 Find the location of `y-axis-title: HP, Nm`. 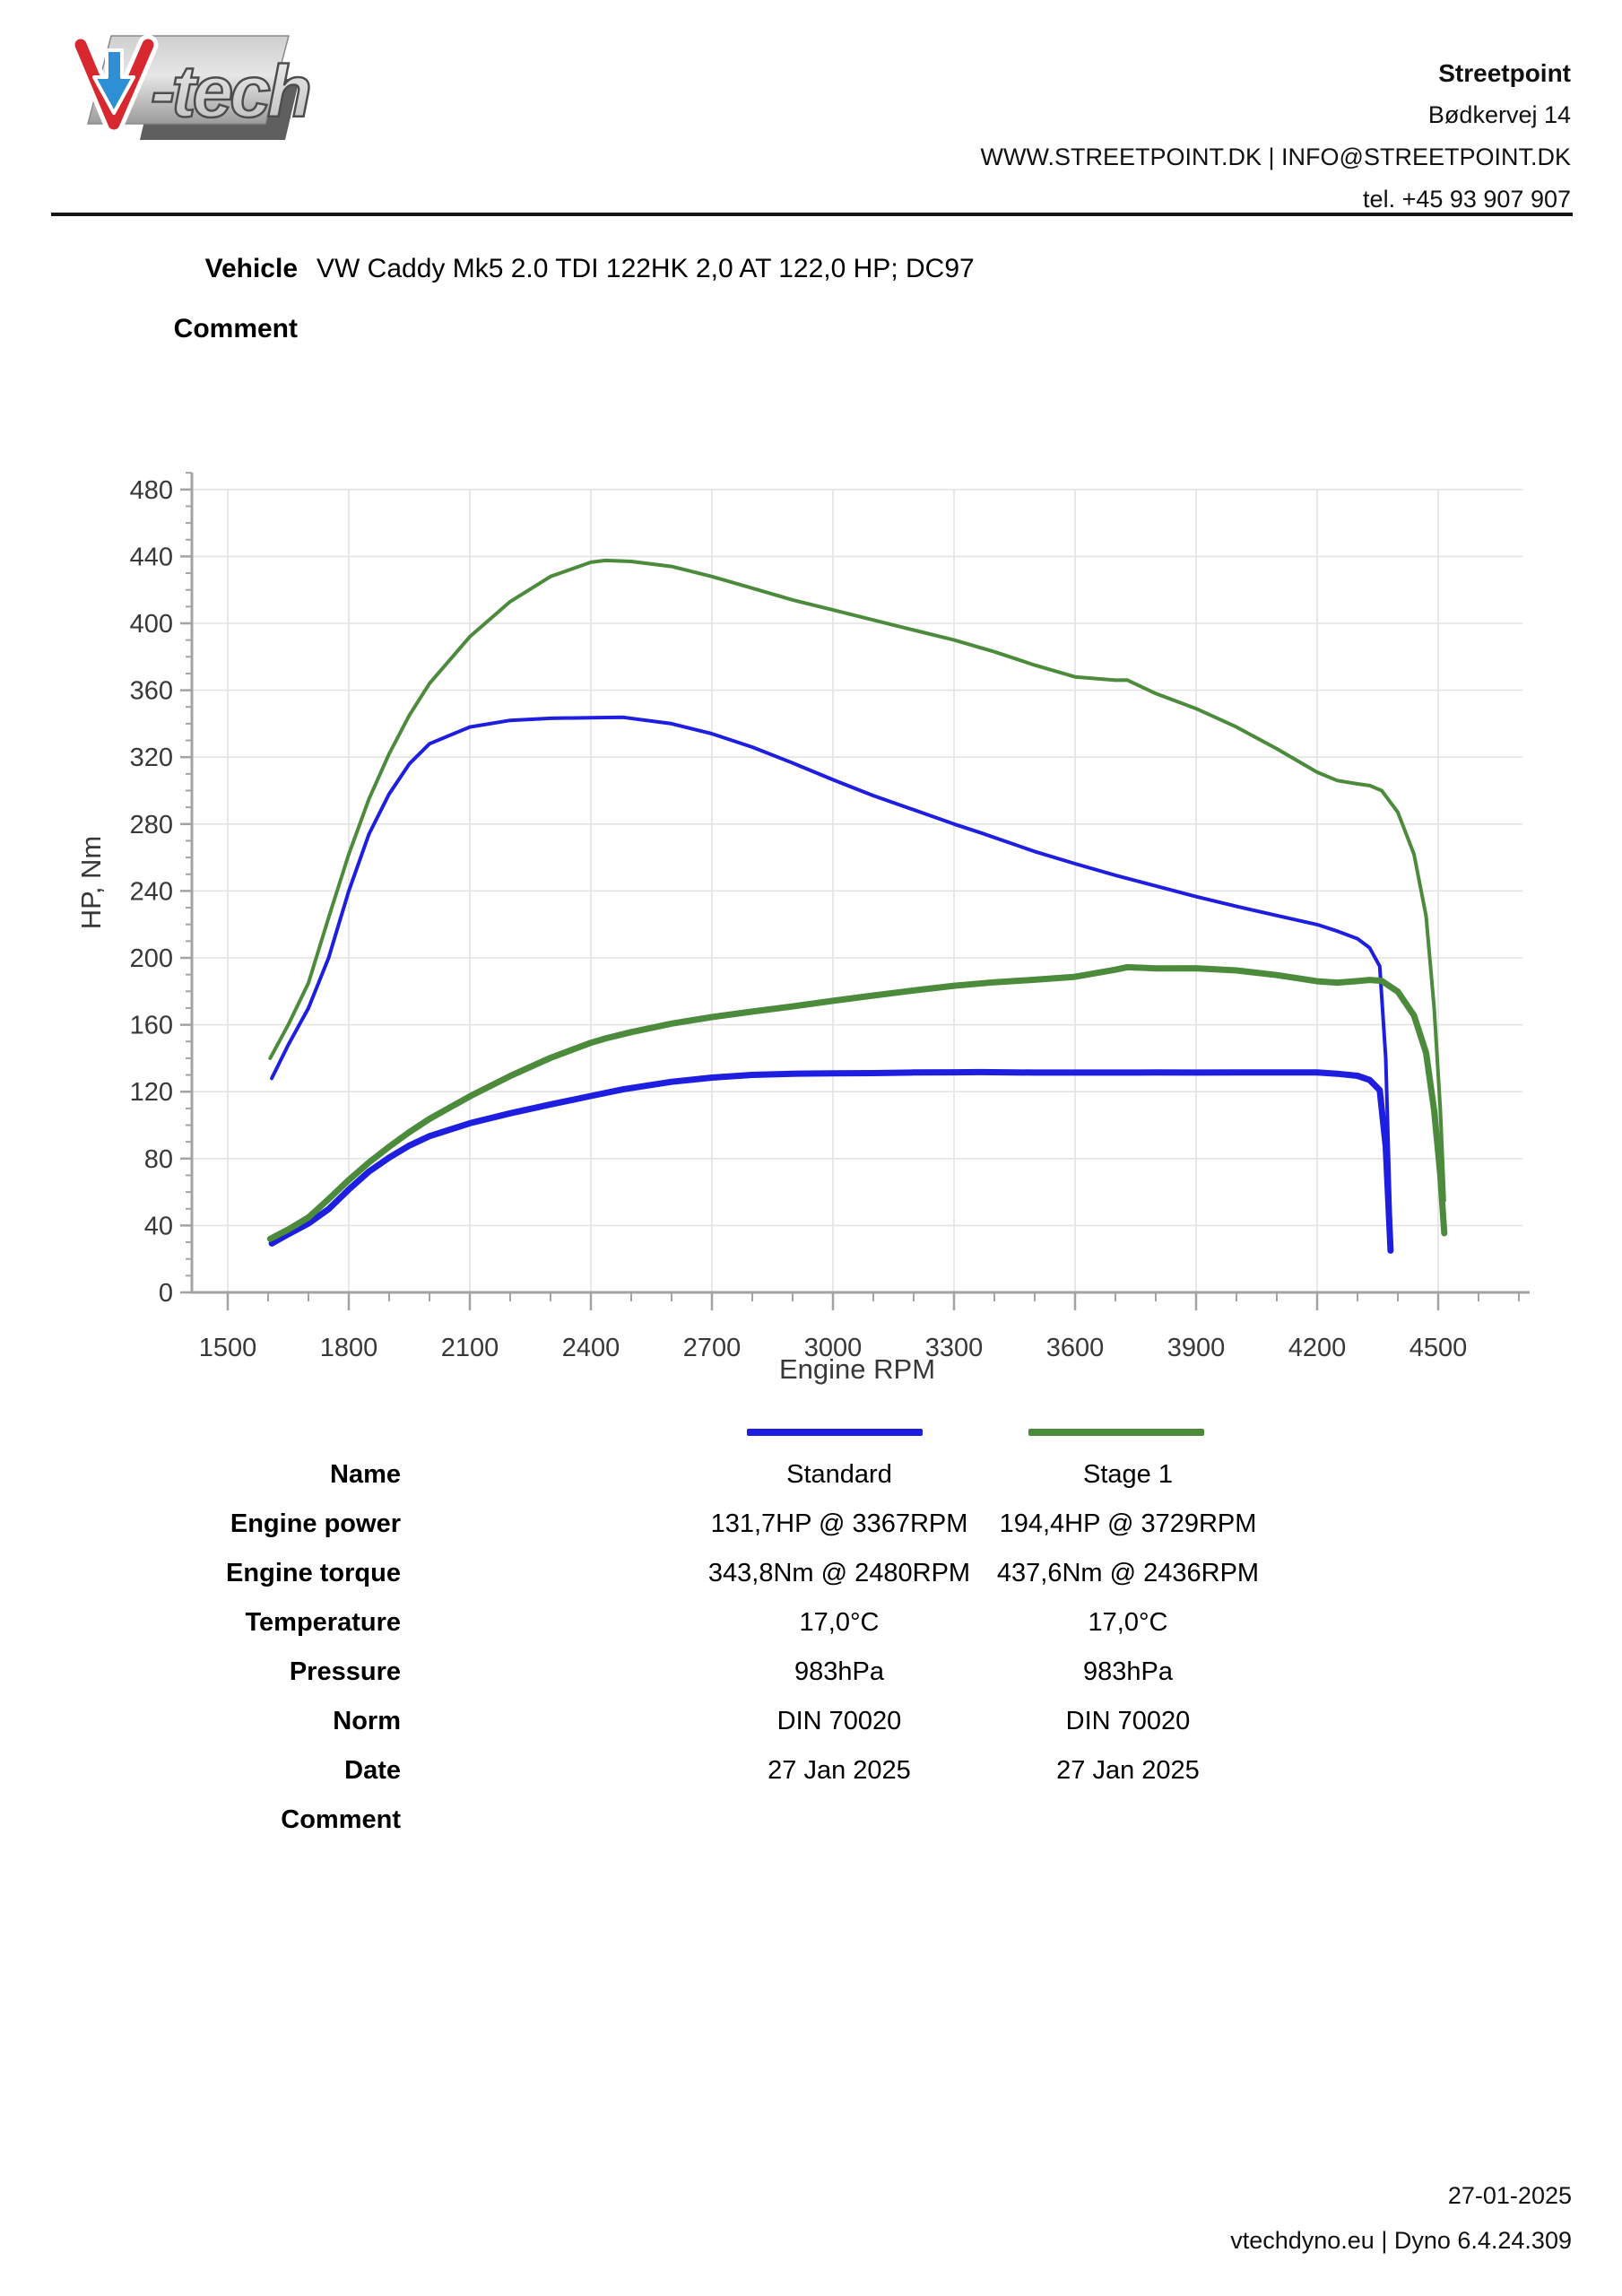

y-axis-title: HP, Nm is located at coordinates (91, 883).